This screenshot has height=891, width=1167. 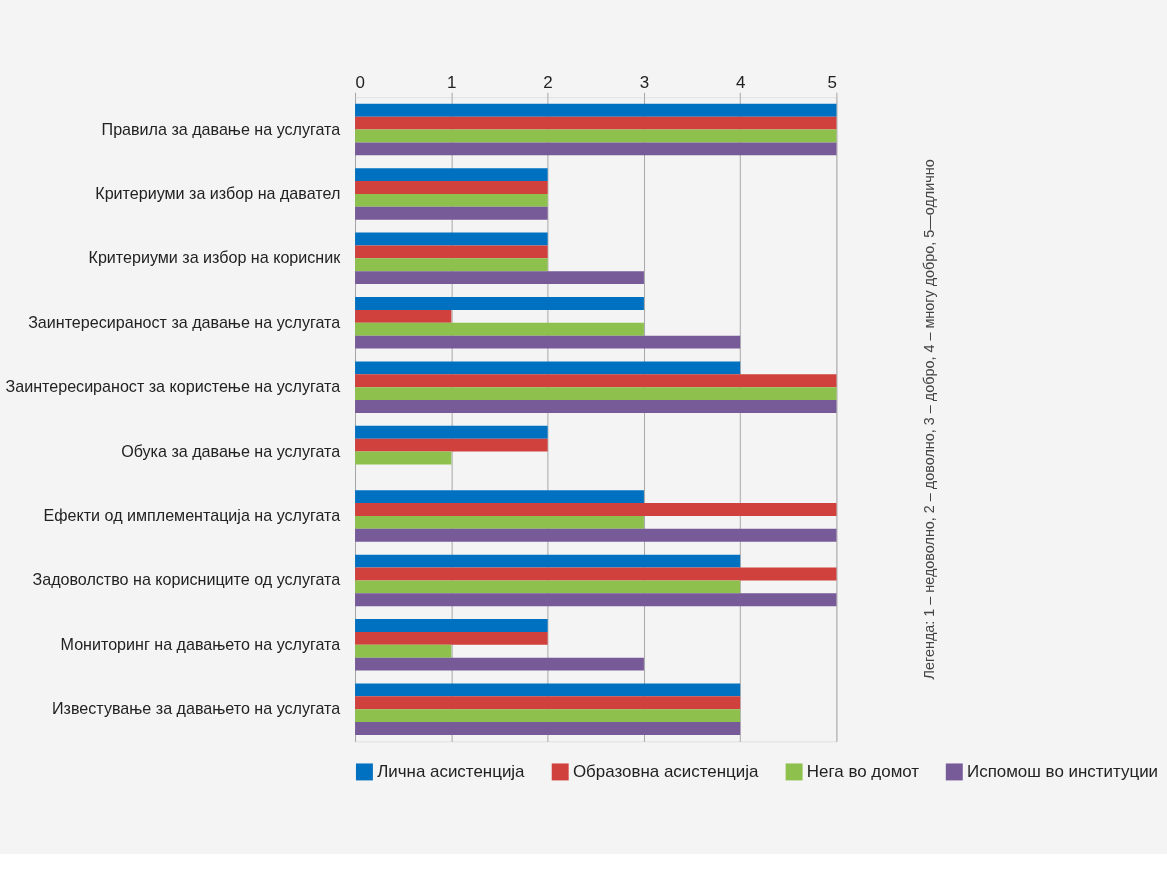 I want to click on x-tick-label: 0, so click(x=360, y=82).